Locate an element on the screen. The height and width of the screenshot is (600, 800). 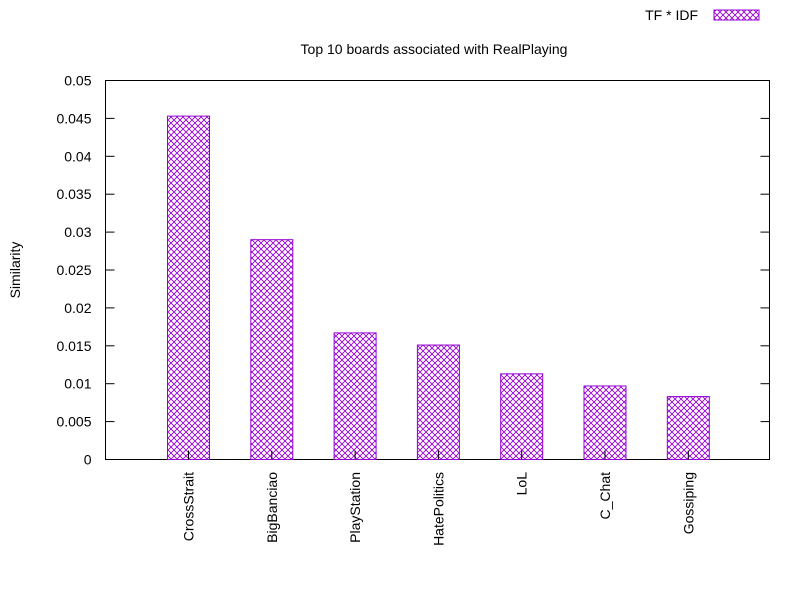
bar-gossiping is located at coordinates (688, 428).